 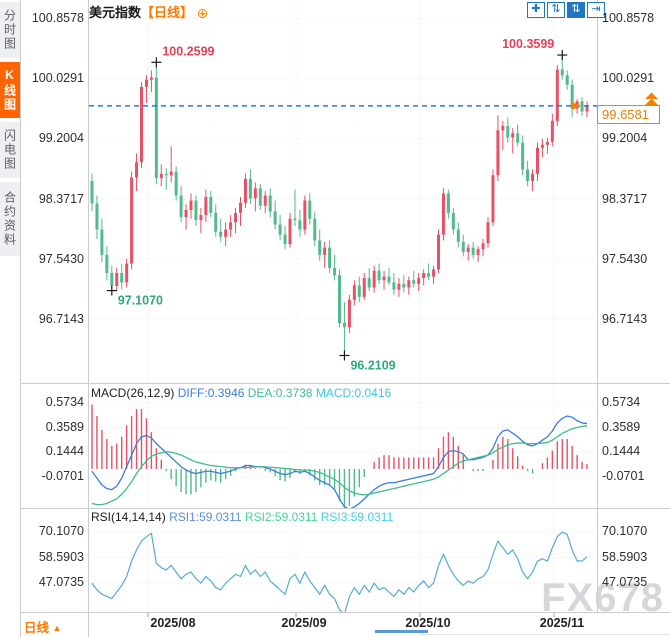 I want to click on macd-panel-divider, so click(x=345, y=383).